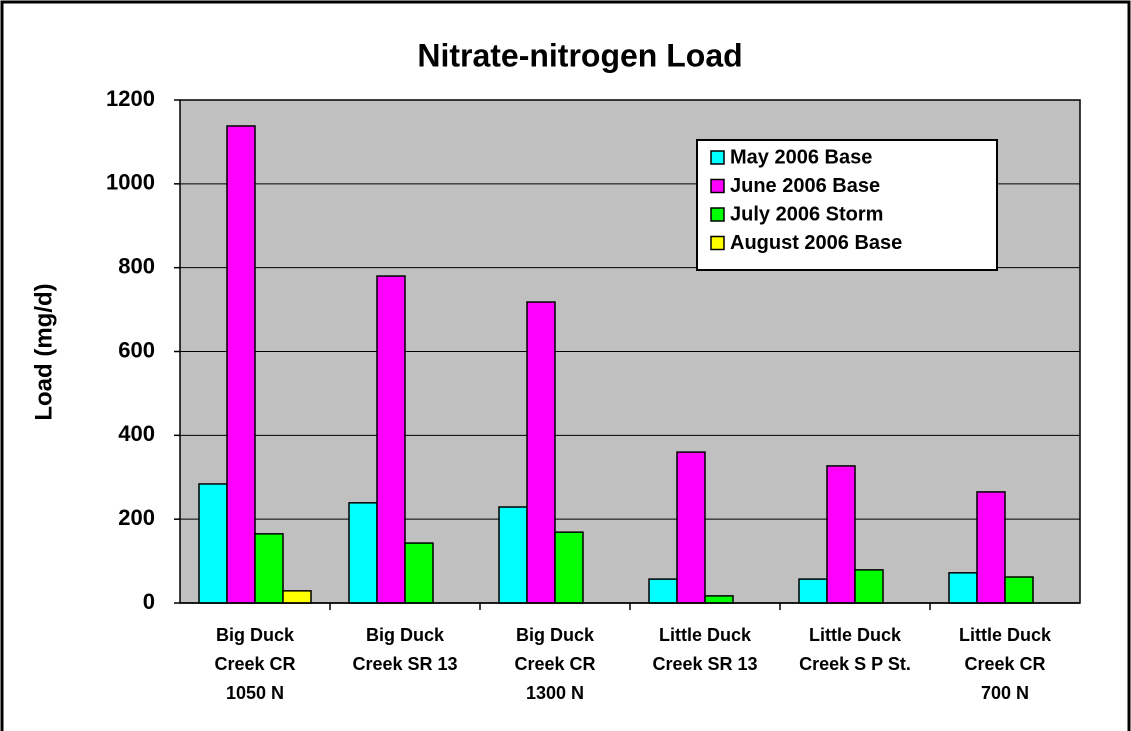  What do you see at coordinates (855, 664) in the screenshot?
I see `x-tick-label-line: Creek S P St.` at bounding box center [855, 664].